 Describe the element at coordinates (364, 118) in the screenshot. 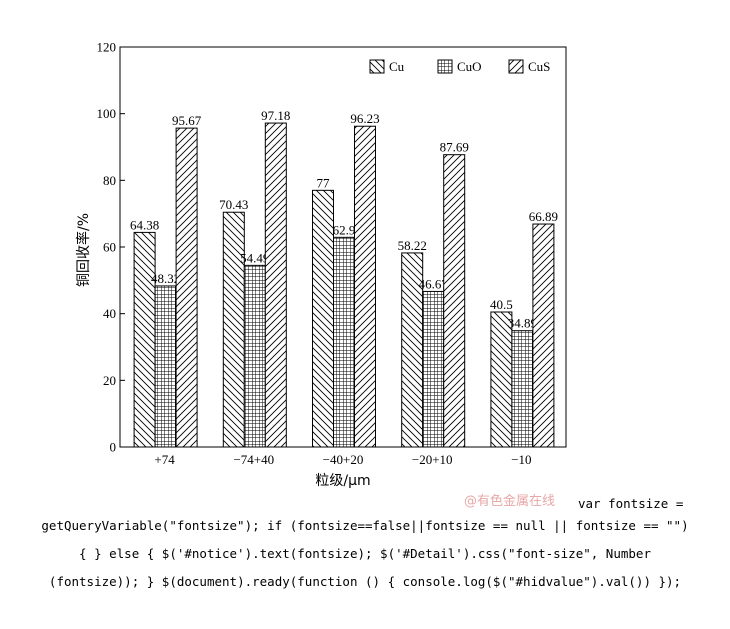

I see `data-label: 96.23` at that location.